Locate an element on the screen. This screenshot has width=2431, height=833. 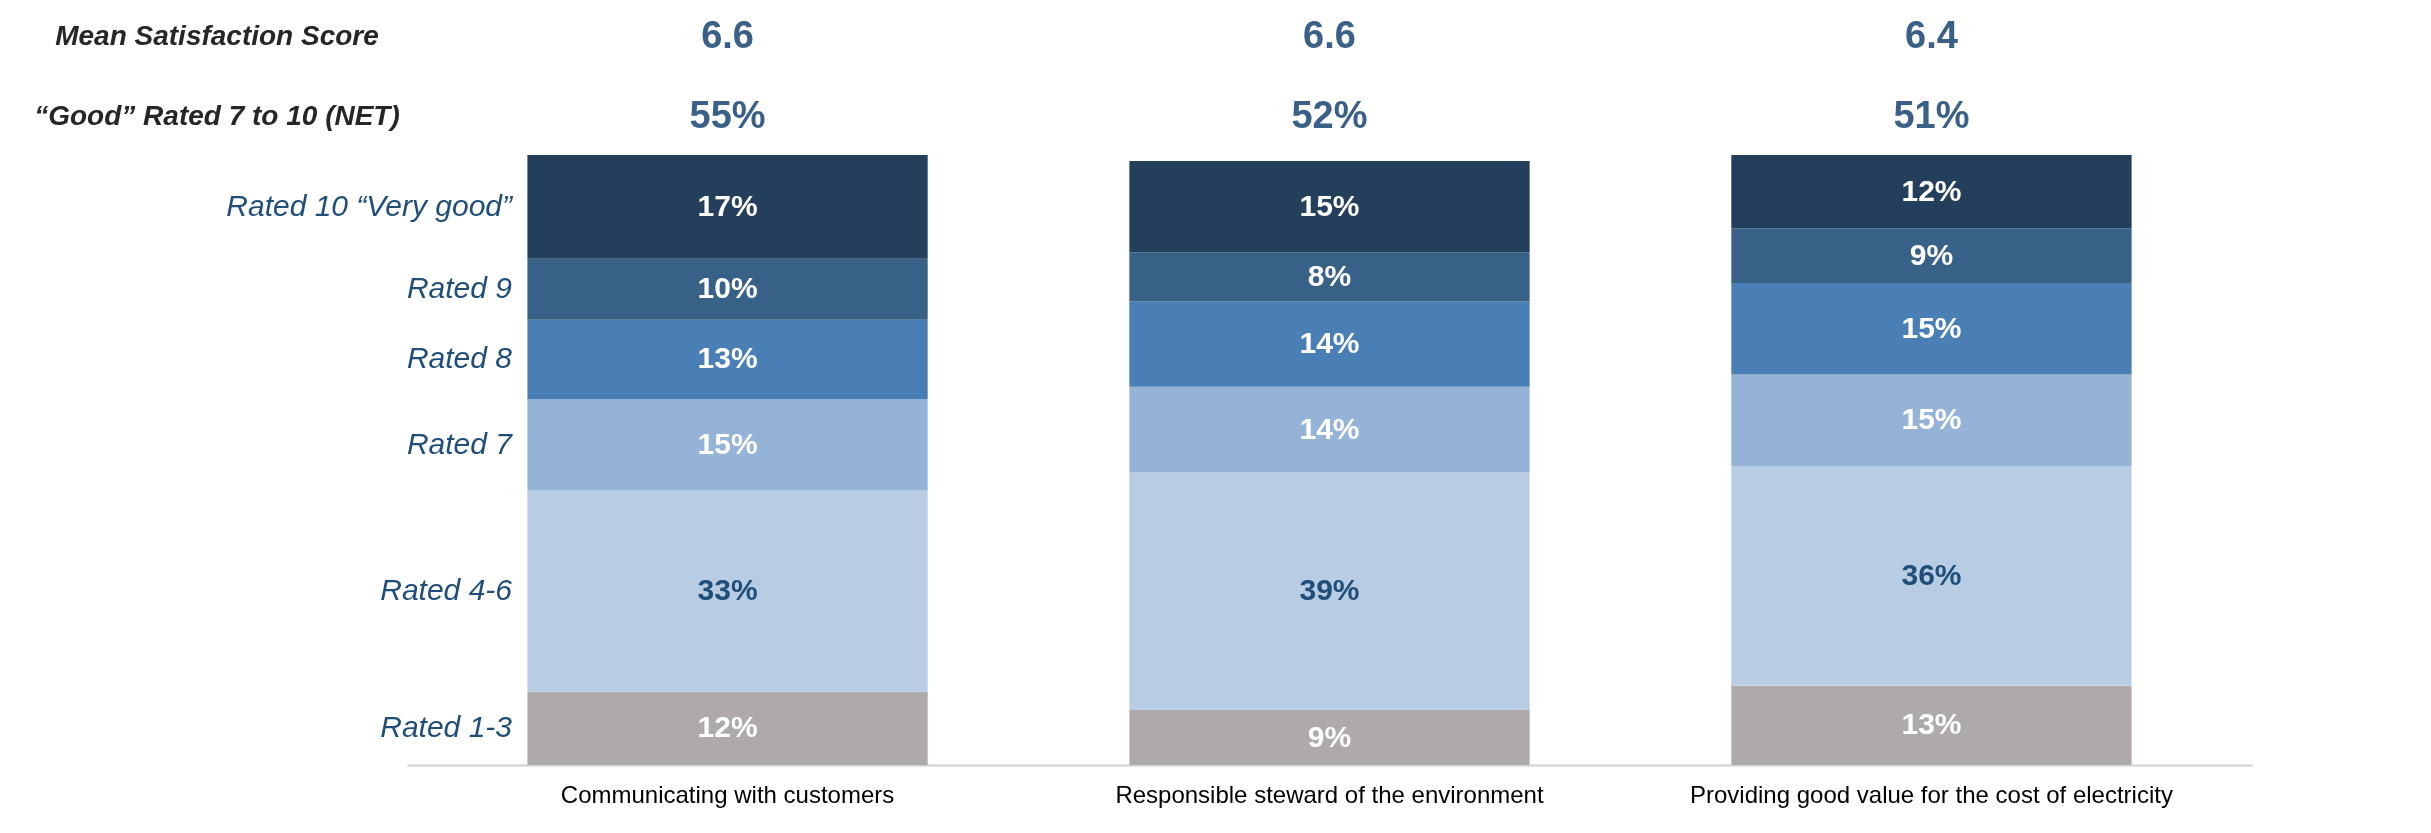
data-label: 8% is located at coordinates (1329, 275).